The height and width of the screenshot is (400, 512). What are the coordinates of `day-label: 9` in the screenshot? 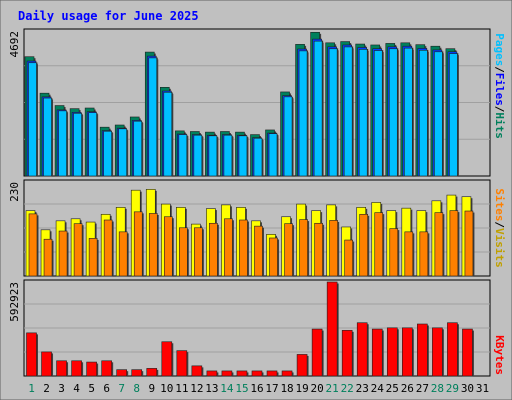 It's located at (151, 388).